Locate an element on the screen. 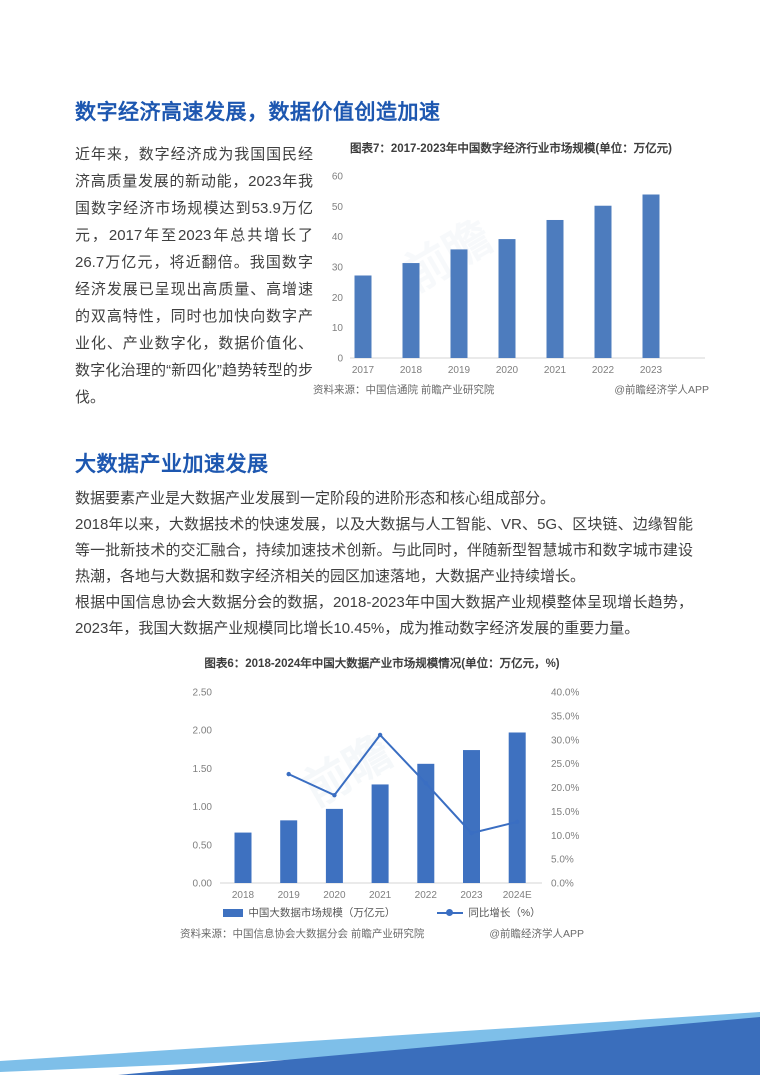 The width and height of the screenshot is (760, 1075). bar-series-label: 中国大数据市场规模（万亿元） is located at coordinates (322, 913).